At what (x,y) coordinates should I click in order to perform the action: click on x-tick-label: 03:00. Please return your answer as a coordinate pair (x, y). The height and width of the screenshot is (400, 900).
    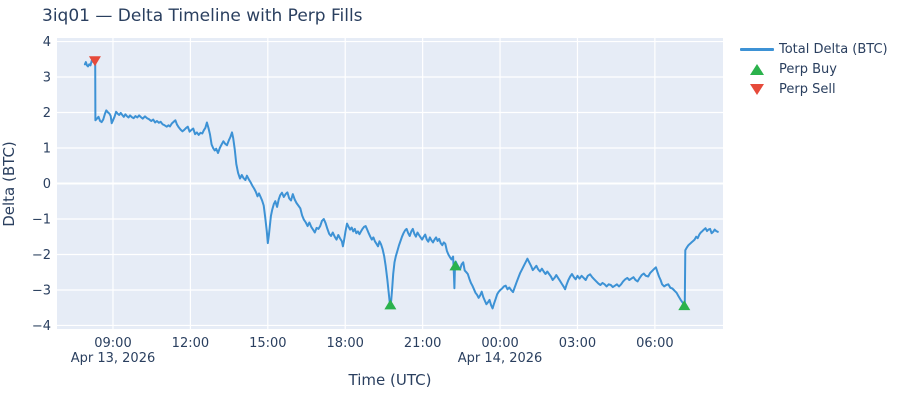
    Looking at the image, I should click on (577, 343).